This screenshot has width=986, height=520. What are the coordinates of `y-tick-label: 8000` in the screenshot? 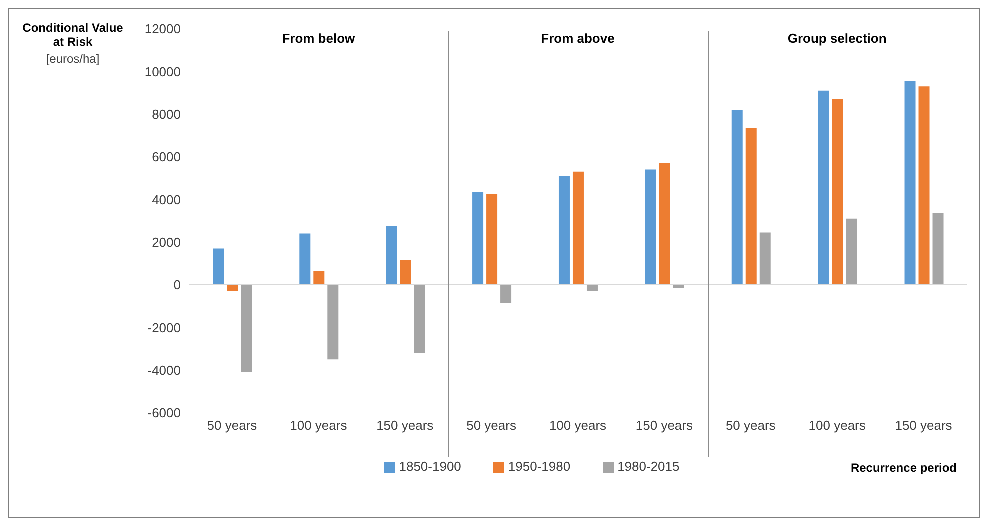 It's located at (166, 114).